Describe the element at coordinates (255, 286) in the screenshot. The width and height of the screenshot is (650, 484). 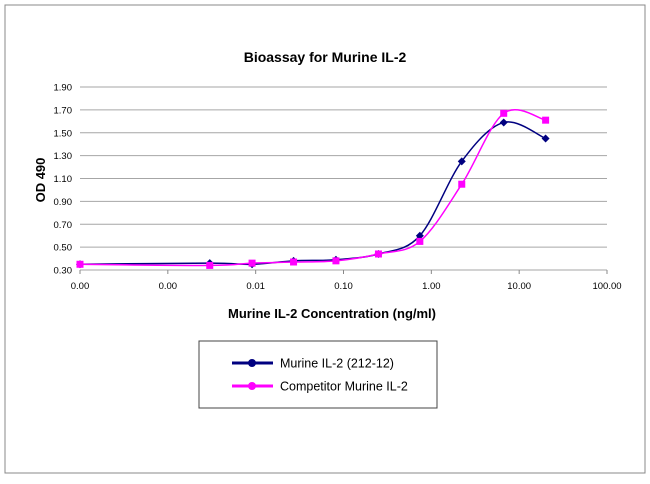
I see `x-tick-label: 0.01` at that location.